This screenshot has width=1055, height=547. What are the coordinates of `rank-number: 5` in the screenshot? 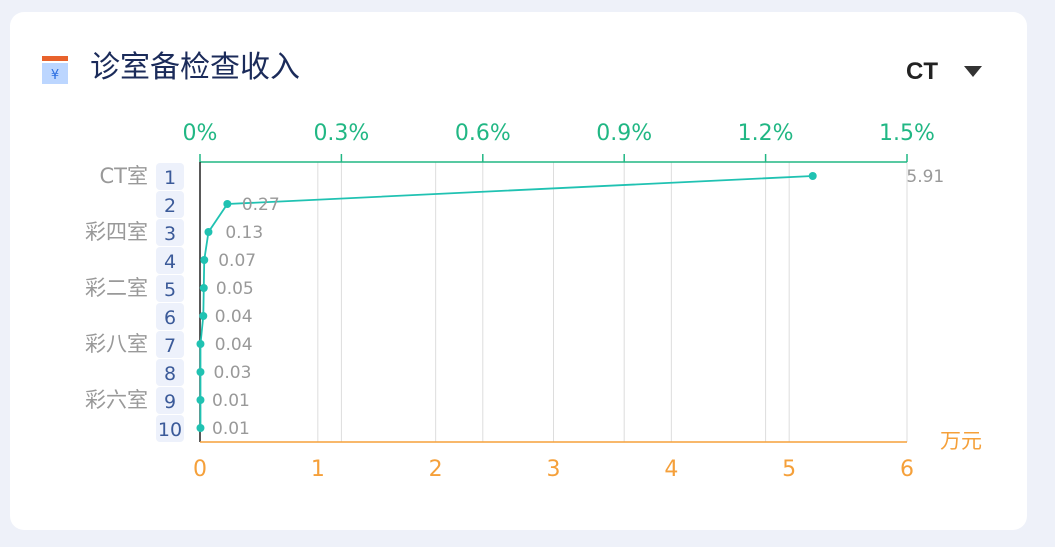 It's located at (170, 290).